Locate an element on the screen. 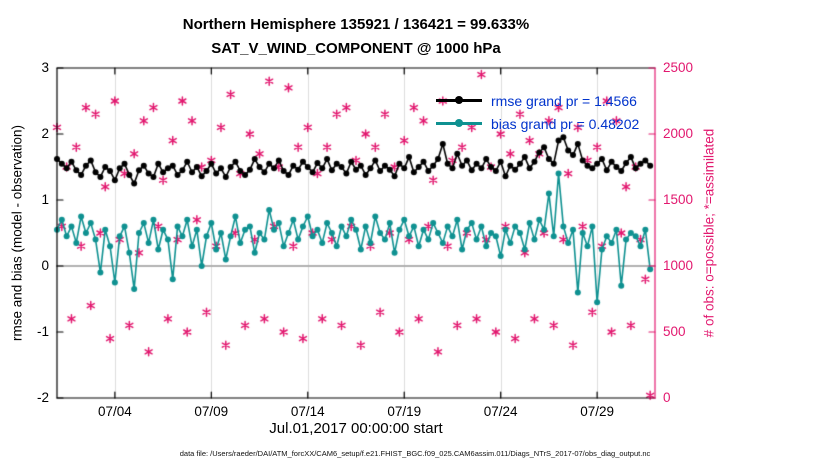 This screenshot has width=830, height=470. bias-line-sample is located at coordinates (459, 123).